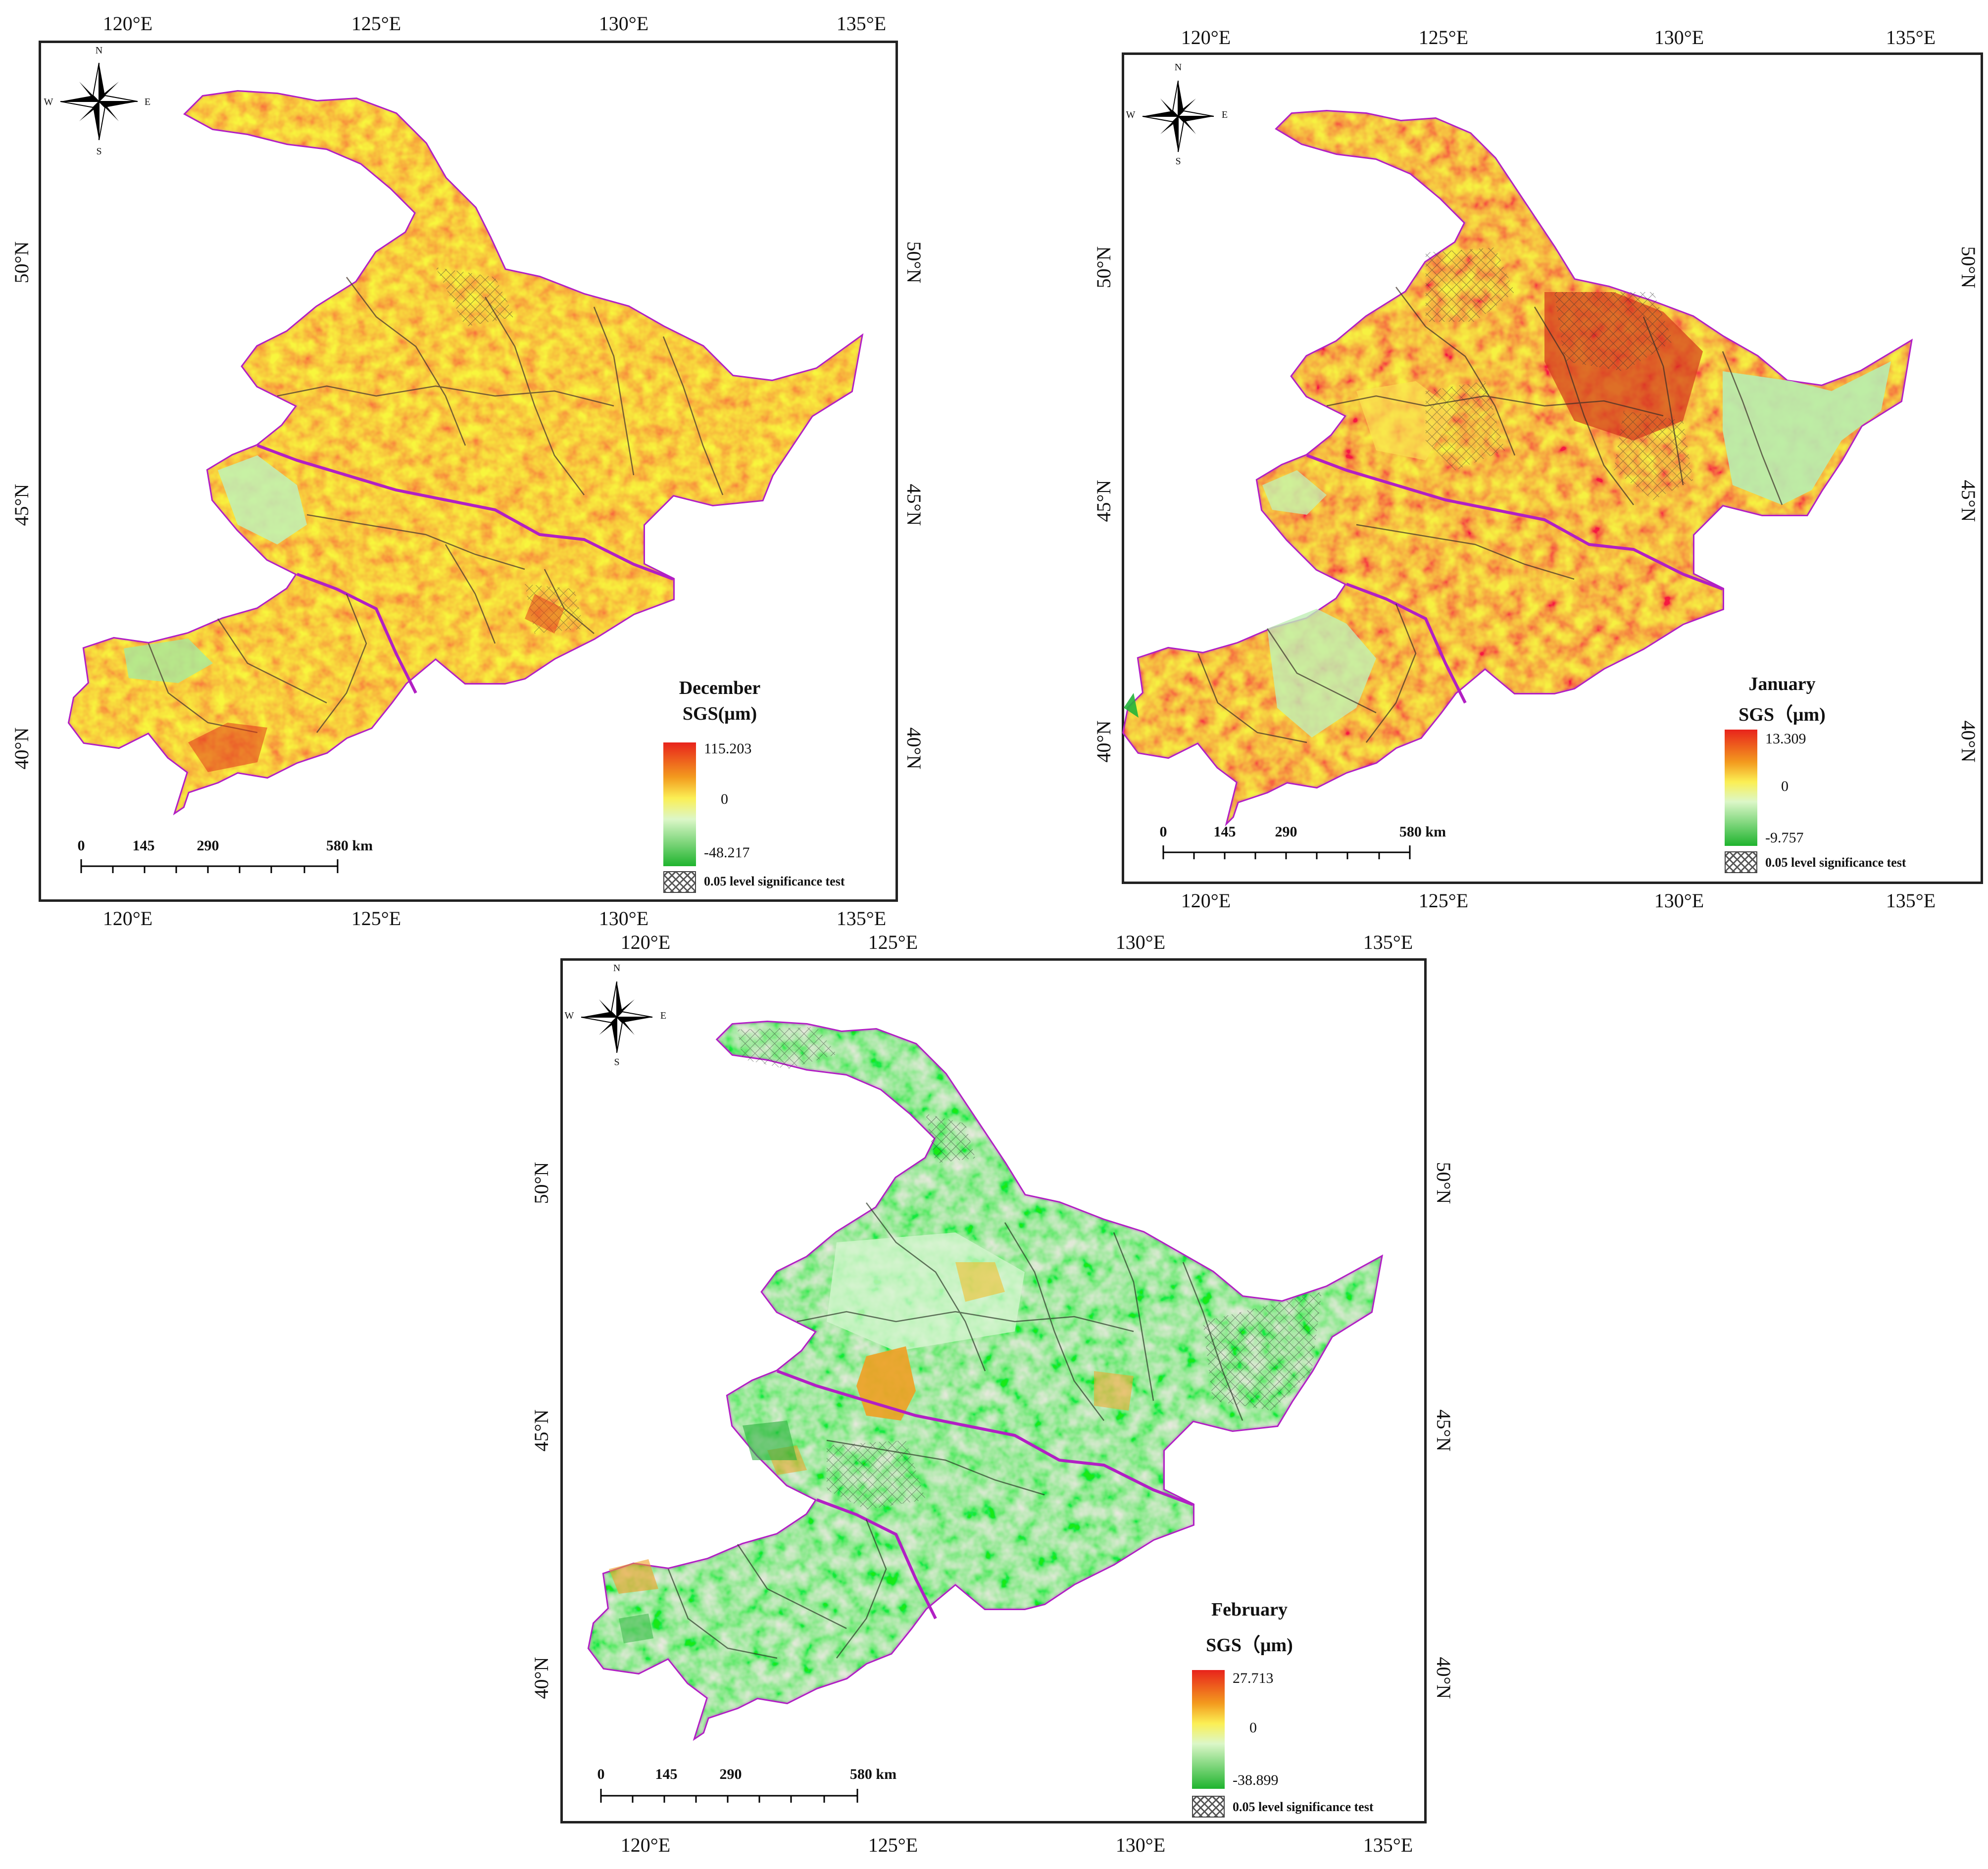 The width and height of the screenshot is (1988, 1869). I want to click on legend-max: 115.203, so click(728, 749).